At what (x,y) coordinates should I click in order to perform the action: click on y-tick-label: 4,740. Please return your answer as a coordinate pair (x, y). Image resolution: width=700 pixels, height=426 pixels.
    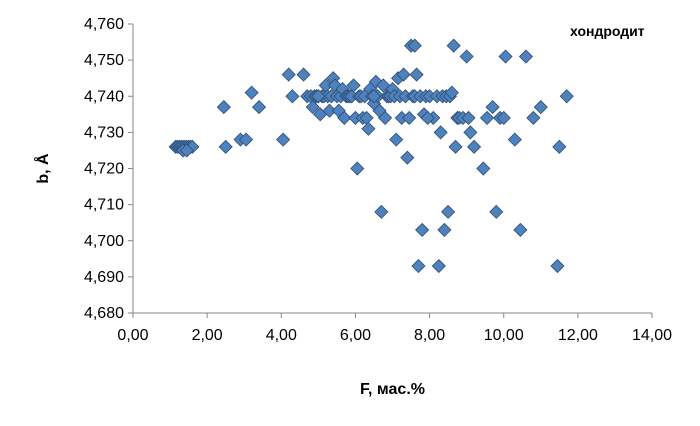
    Looking at the image, I should click on (104, 96).